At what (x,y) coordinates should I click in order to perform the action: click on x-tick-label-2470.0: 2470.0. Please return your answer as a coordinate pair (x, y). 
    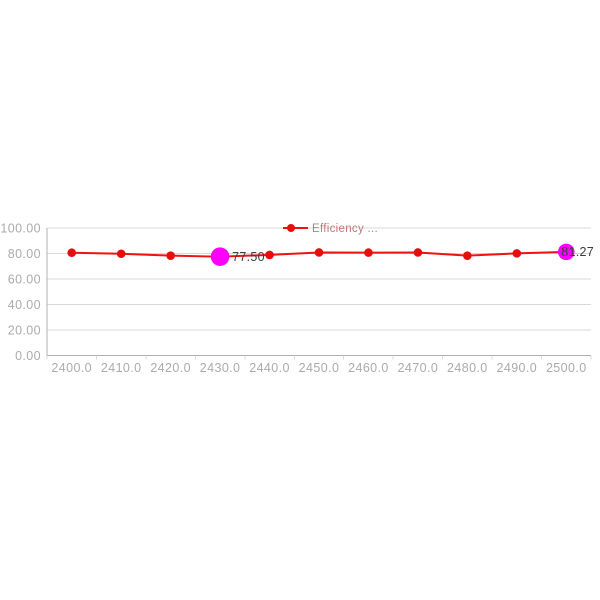
    Looking at the image, I should click on (418, 368).